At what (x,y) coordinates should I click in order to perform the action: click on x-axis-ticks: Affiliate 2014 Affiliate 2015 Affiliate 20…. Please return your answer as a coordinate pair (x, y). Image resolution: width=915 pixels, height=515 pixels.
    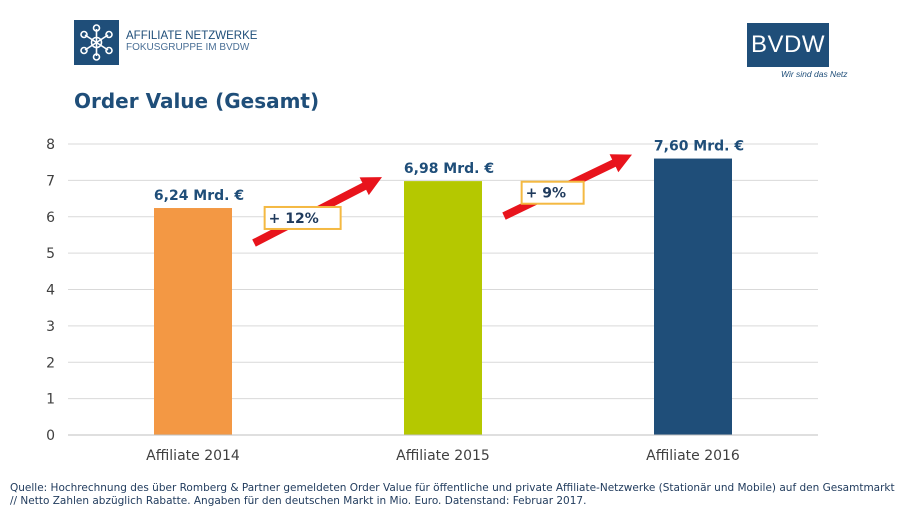
    Looking at the image, I should click on (443, 456).